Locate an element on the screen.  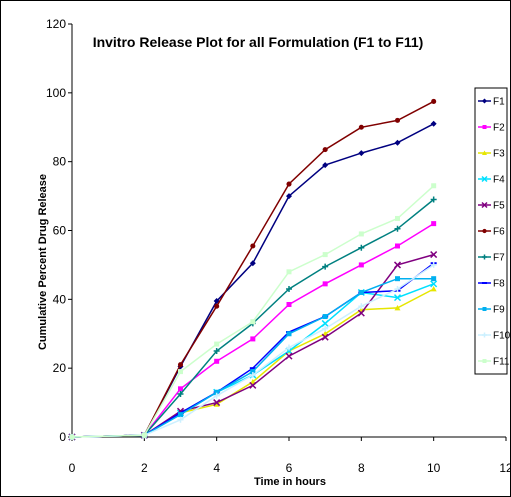
y-tick-label: 120 is located at coordinates (56, 24).